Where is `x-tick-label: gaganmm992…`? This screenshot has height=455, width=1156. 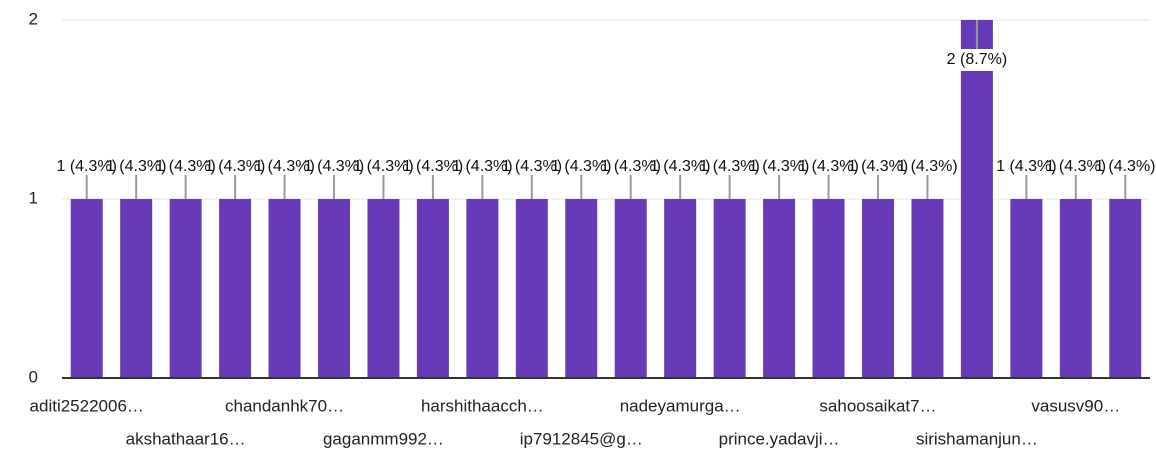
x-tick-label: gaganmm992… is located at coordinates (383, 438).